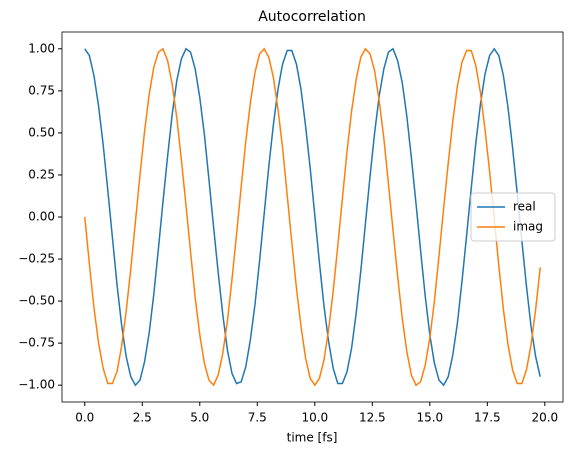 This screenshot has height=455, width=568. I want to click on y-tick-label: 0.75, so click(41, 90).